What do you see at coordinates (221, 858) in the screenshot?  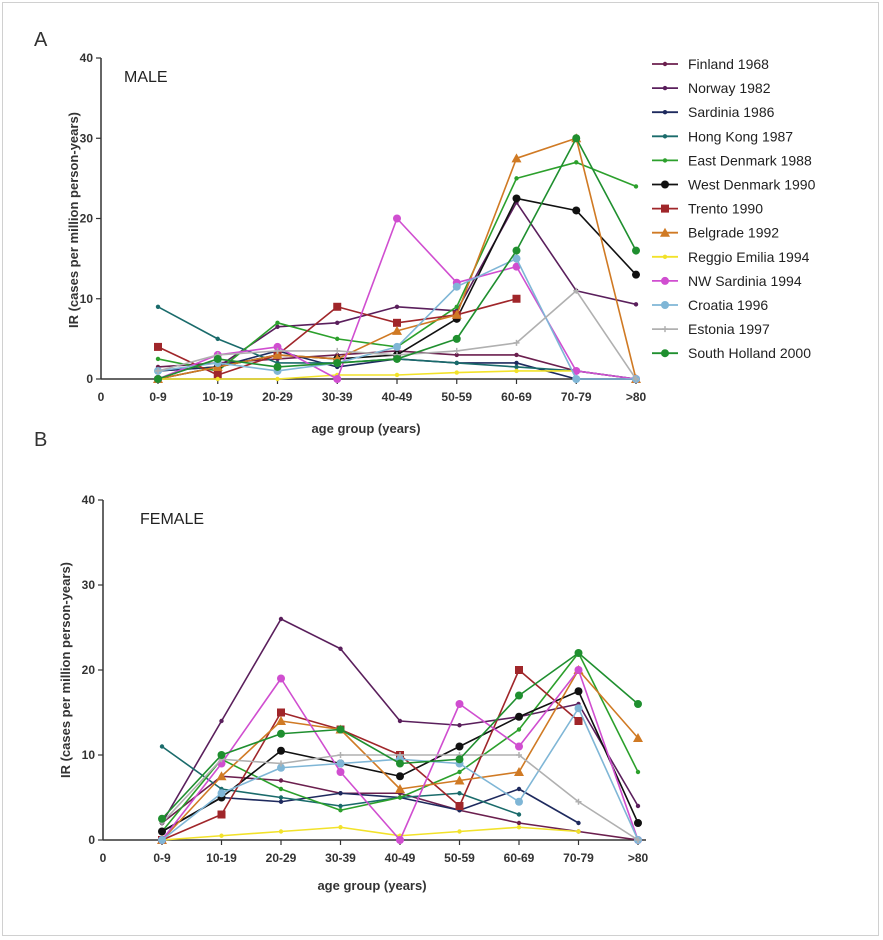 I see `female-x-tick-label: 10-19` at bounding box center [221, 858].